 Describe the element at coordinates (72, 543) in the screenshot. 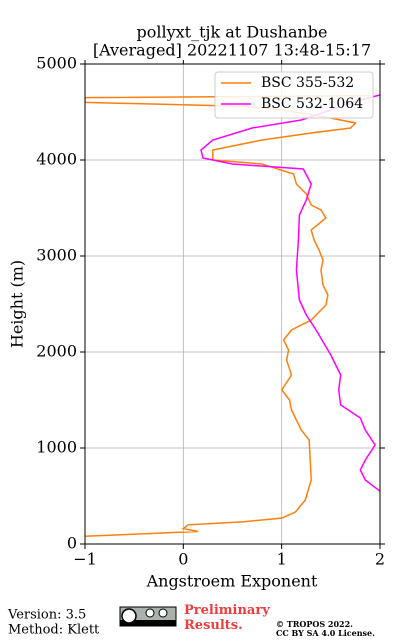

I see `y-tick-label: 0` at that location.